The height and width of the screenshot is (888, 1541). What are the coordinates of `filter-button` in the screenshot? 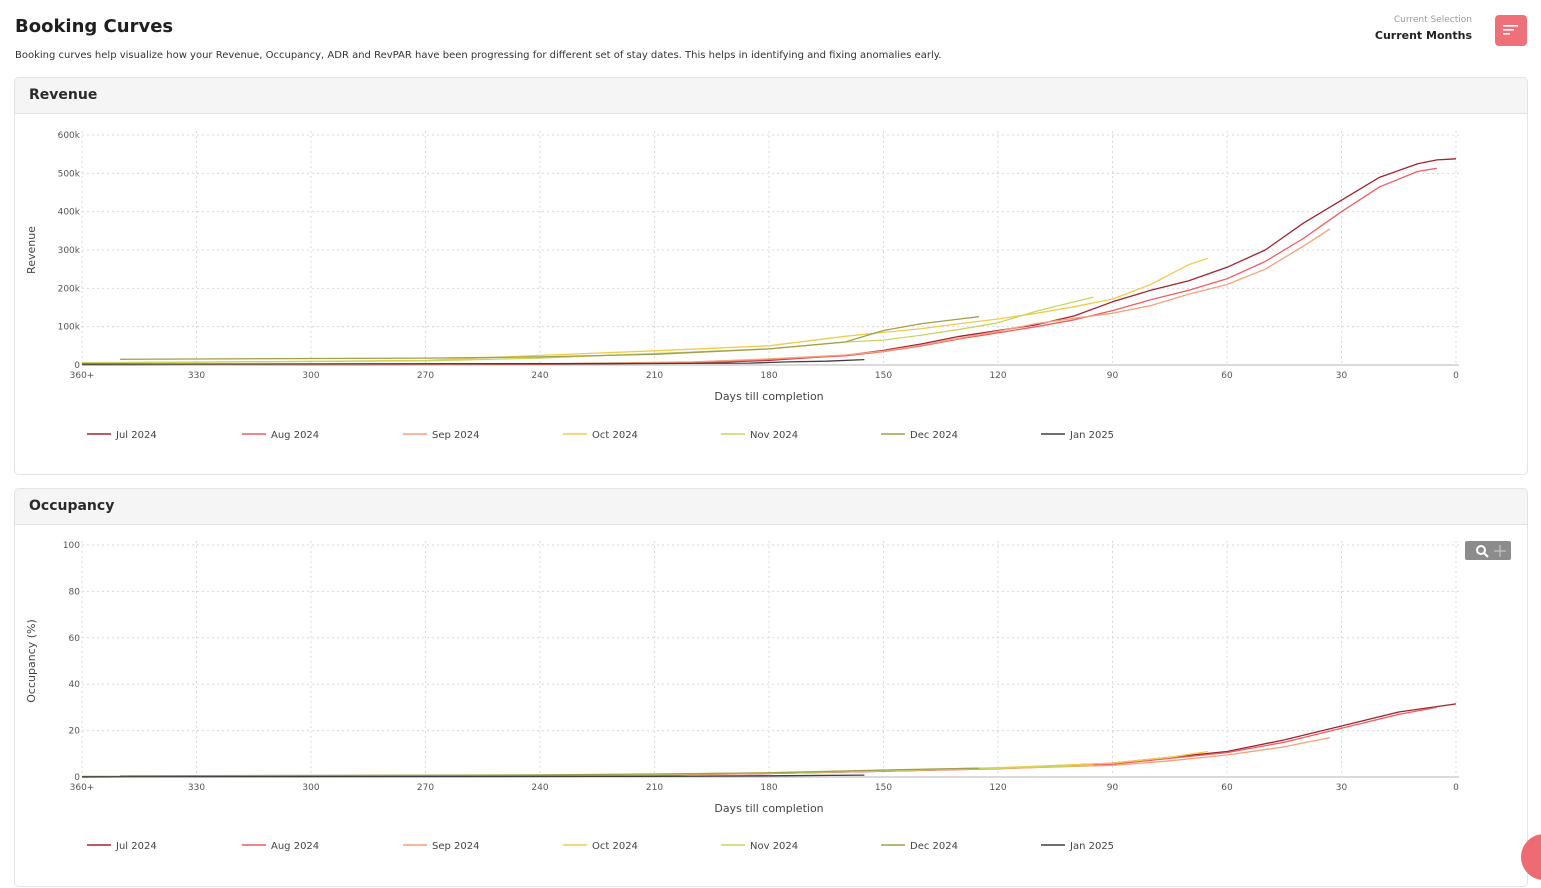 It's located at (1511, 30).